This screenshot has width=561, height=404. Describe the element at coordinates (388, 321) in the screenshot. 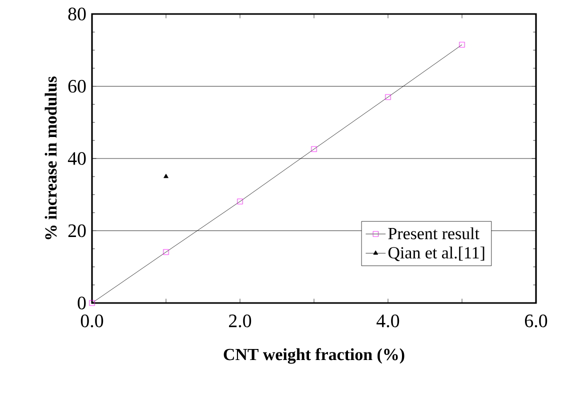

I see `x-tick-label: 4.0` at that location.